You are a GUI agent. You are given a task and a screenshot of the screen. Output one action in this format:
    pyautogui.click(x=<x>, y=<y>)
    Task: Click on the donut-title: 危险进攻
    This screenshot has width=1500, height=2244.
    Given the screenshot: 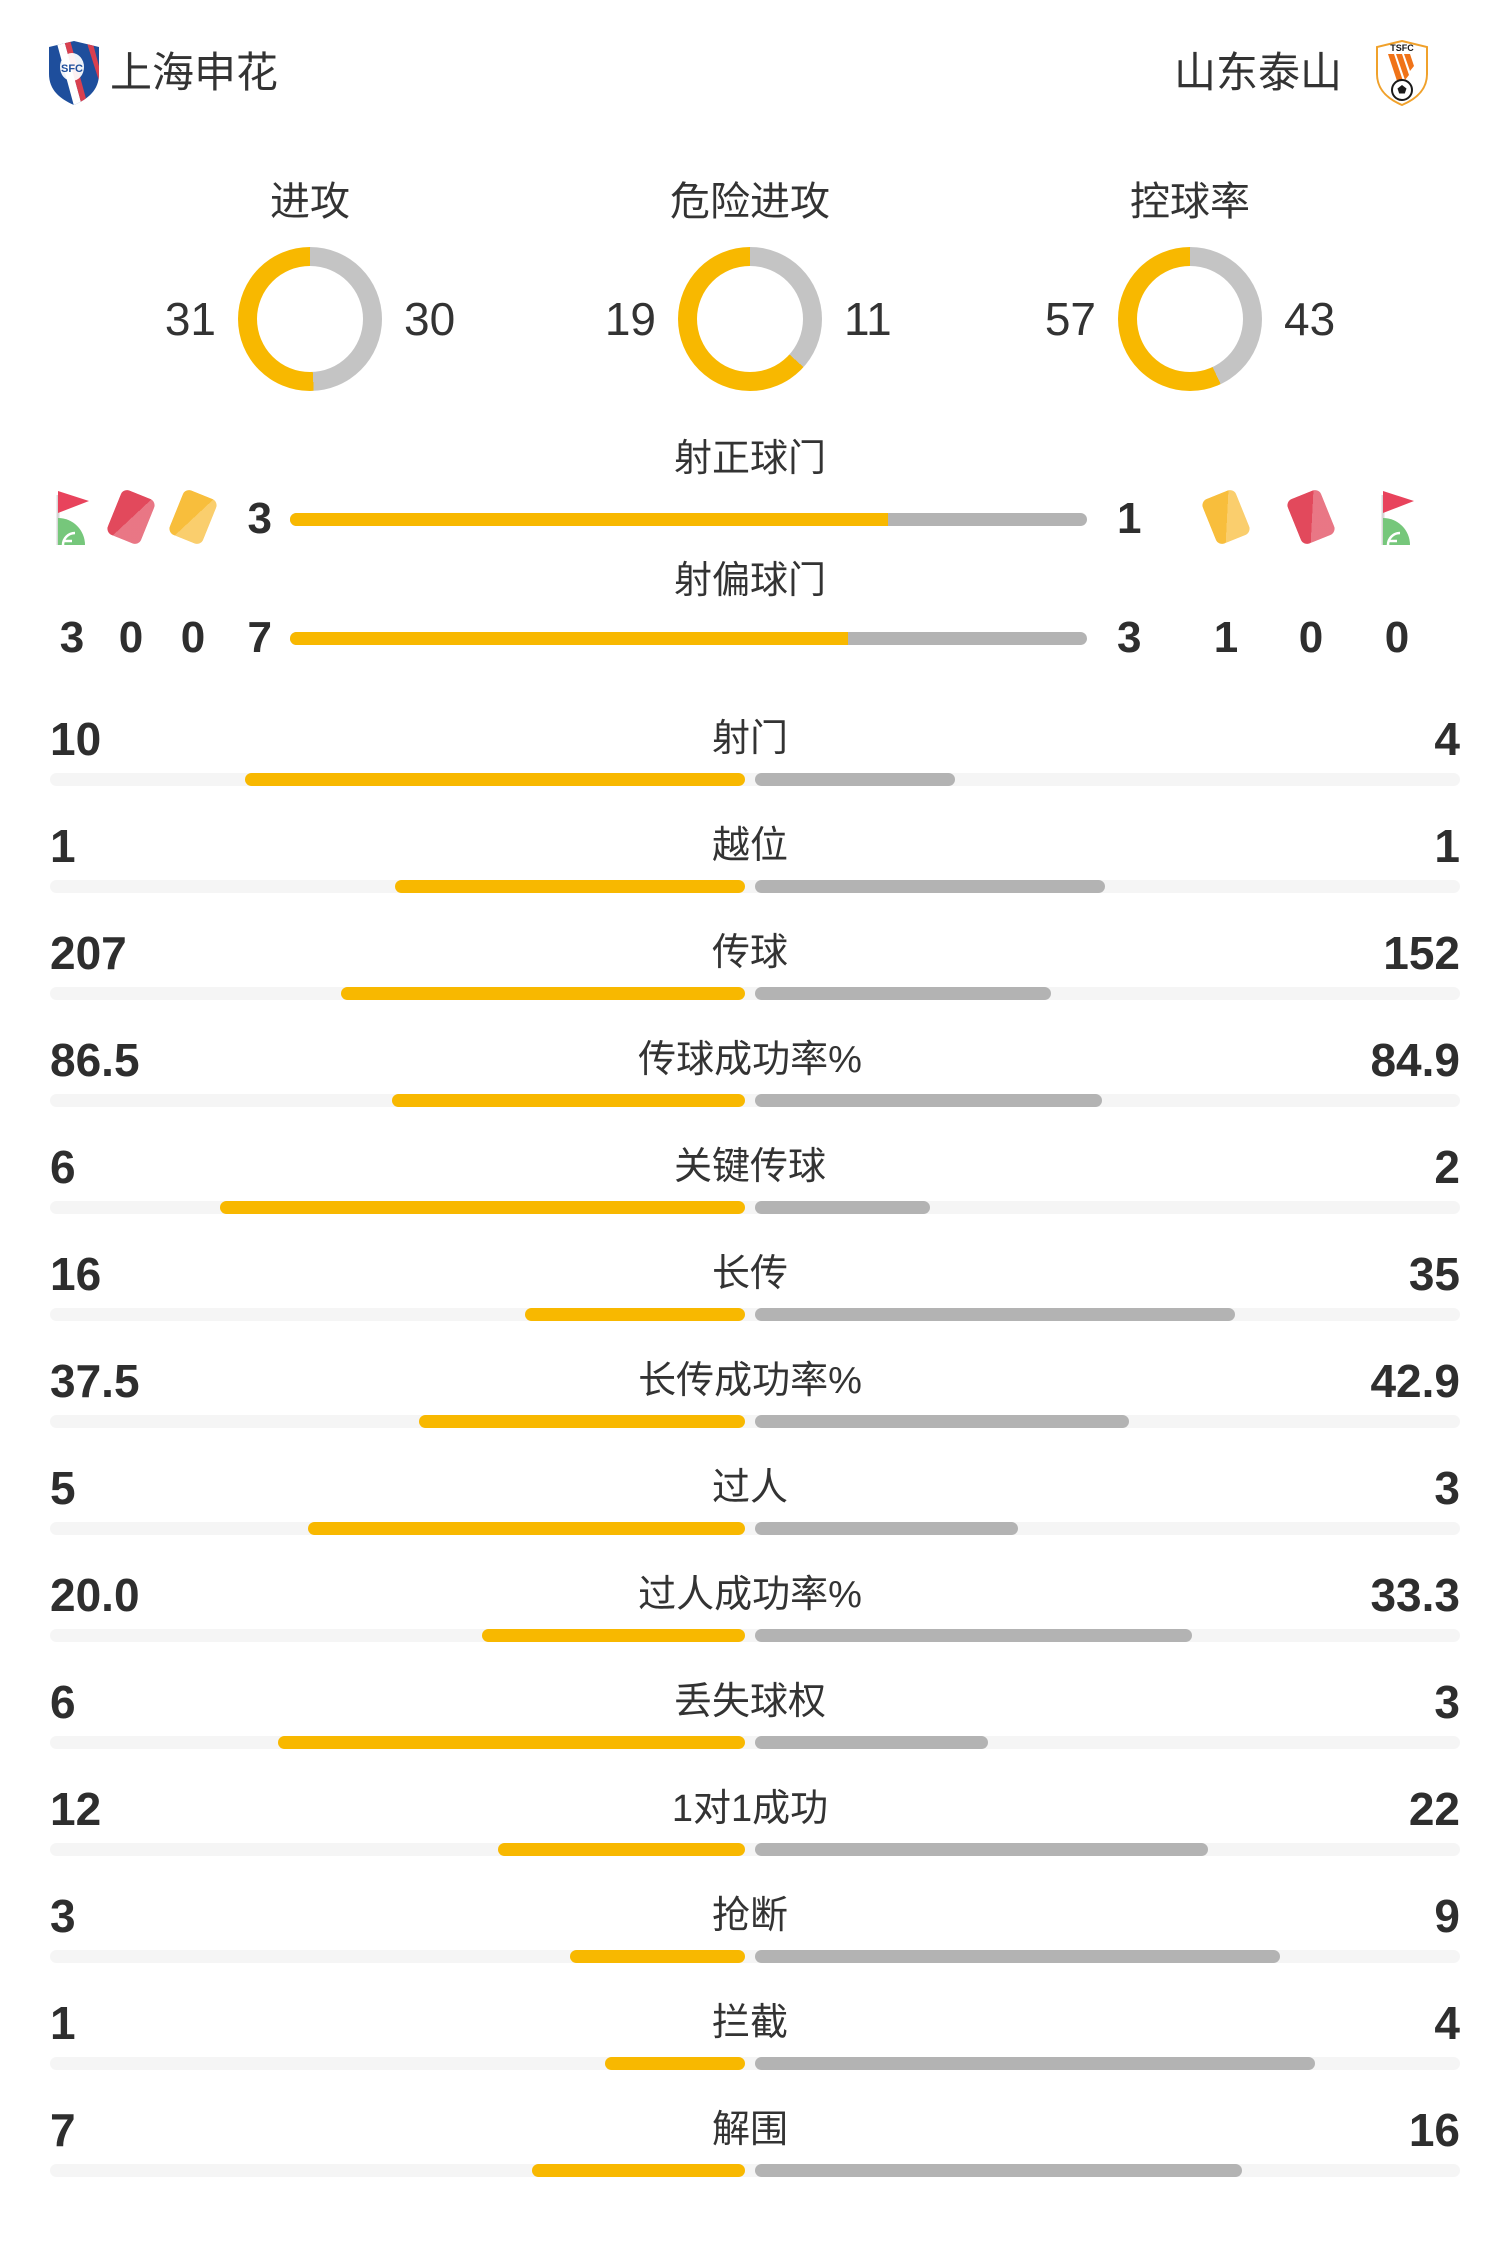 What is the action you would take?
    pyautogui.click(x=750, y=202)
    